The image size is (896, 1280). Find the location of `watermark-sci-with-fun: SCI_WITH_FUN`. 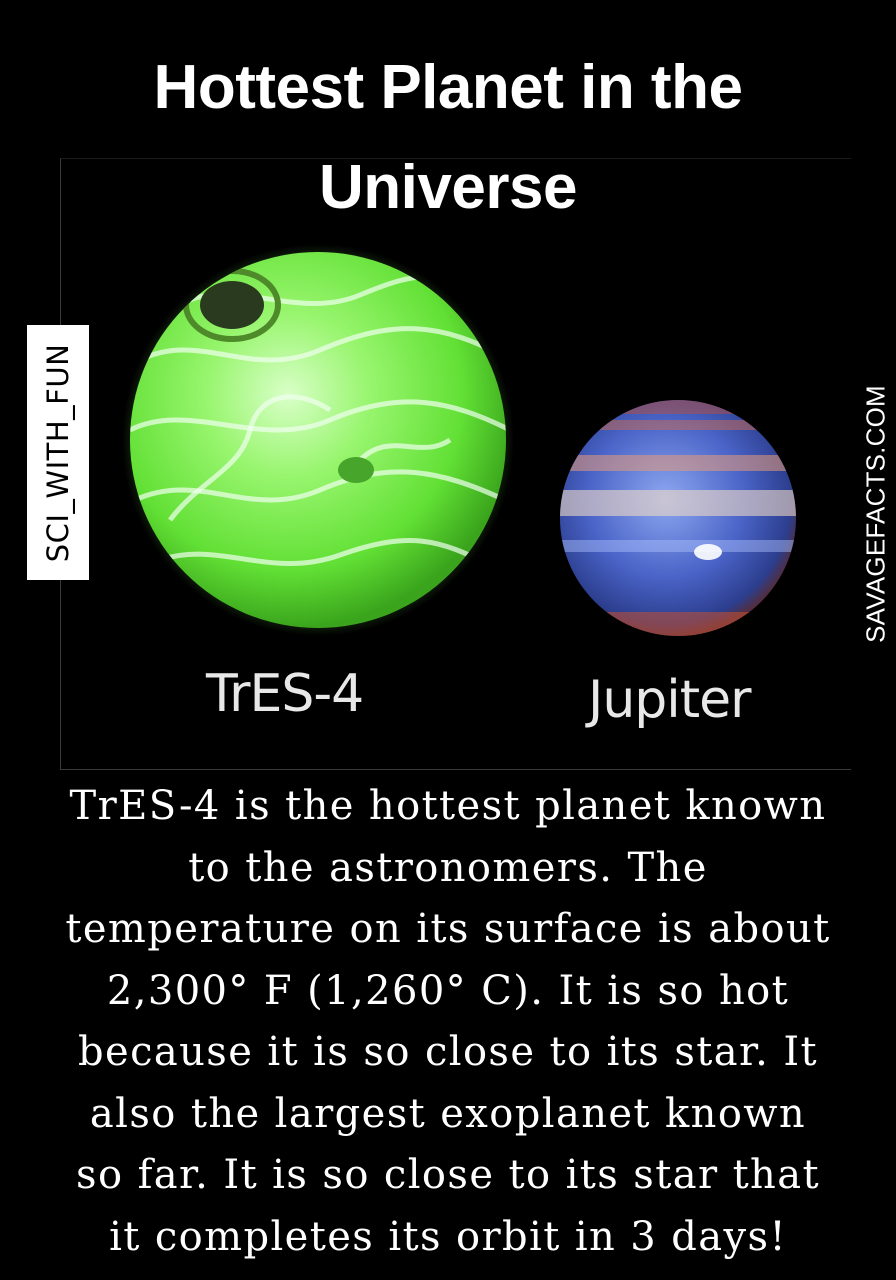

watermark-sci-with-fun: SCI_WITH_FUN is located at coordinates (58, 452).